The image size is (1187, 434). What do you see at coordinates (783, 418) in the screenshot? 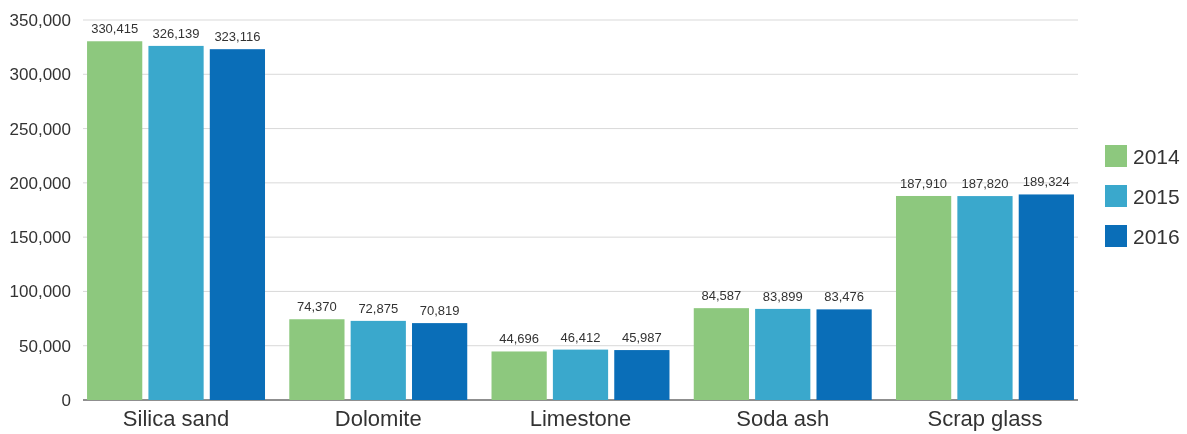
I see `x-tick-label: Soda ash` at bounding box center [783, 418].